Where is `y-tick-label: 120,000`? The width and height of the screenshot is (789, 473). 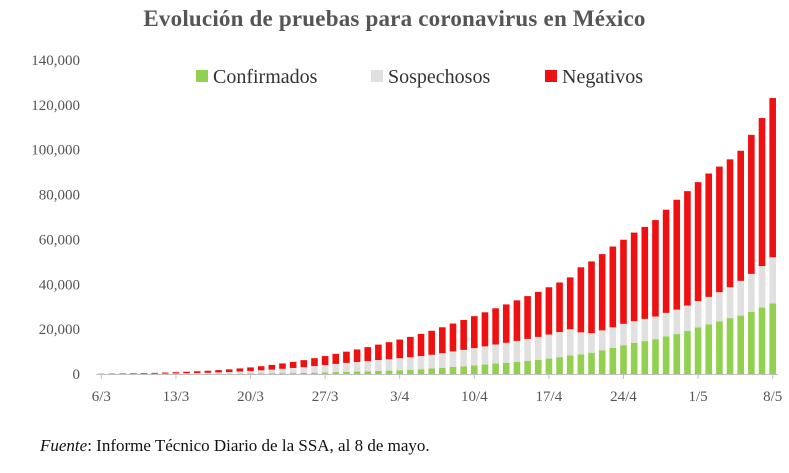
y-tick-label: 120,000 is located at coordinates (55, 106).